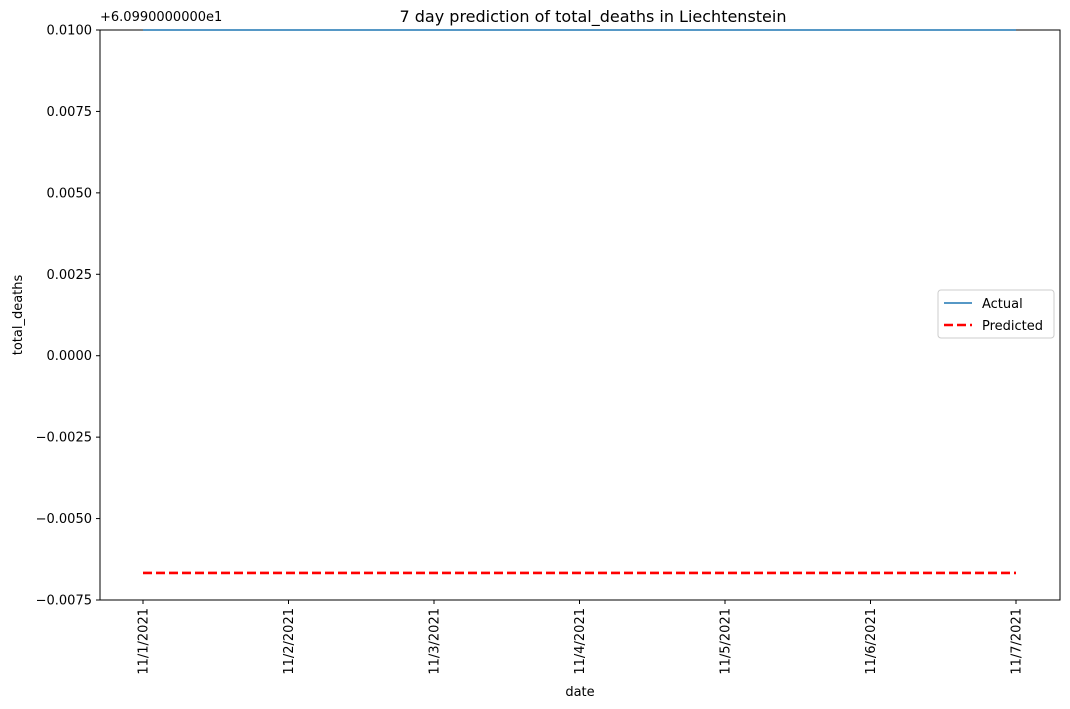 The height and width of the screenshot is (709, 1070). What do you see at coordinates (1017, 641) in the screenshot?
I see `x-tick-label: 11/7/2021` at bounding box center [1017, 641].